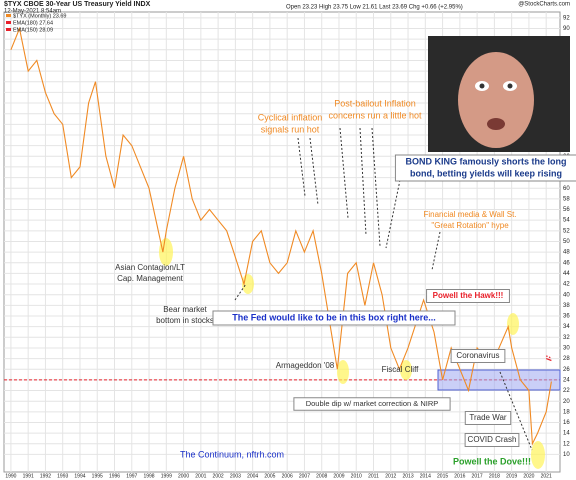 This screenshot has height=480, width=576. I want to click on y-tick-label: 90, so click(566, 29).